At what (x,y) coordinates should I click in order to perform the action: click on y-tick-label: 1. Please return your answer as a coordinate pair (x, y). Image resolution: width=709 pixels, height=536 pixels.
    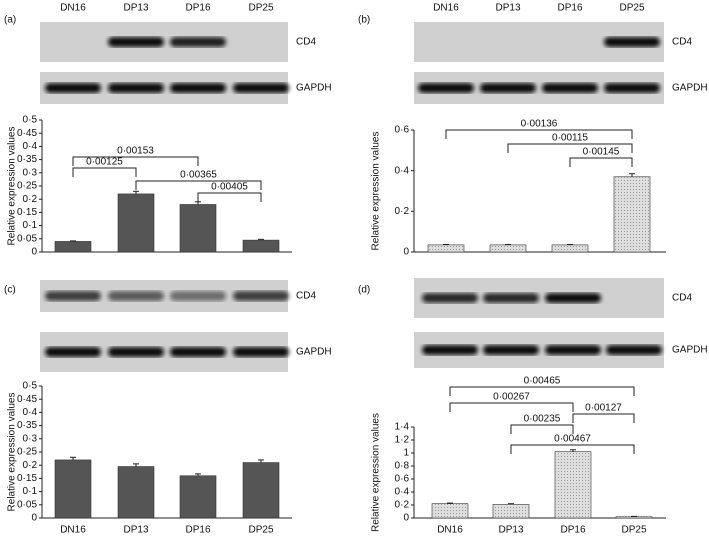
    Looking at the image, I should click on (406, 453).